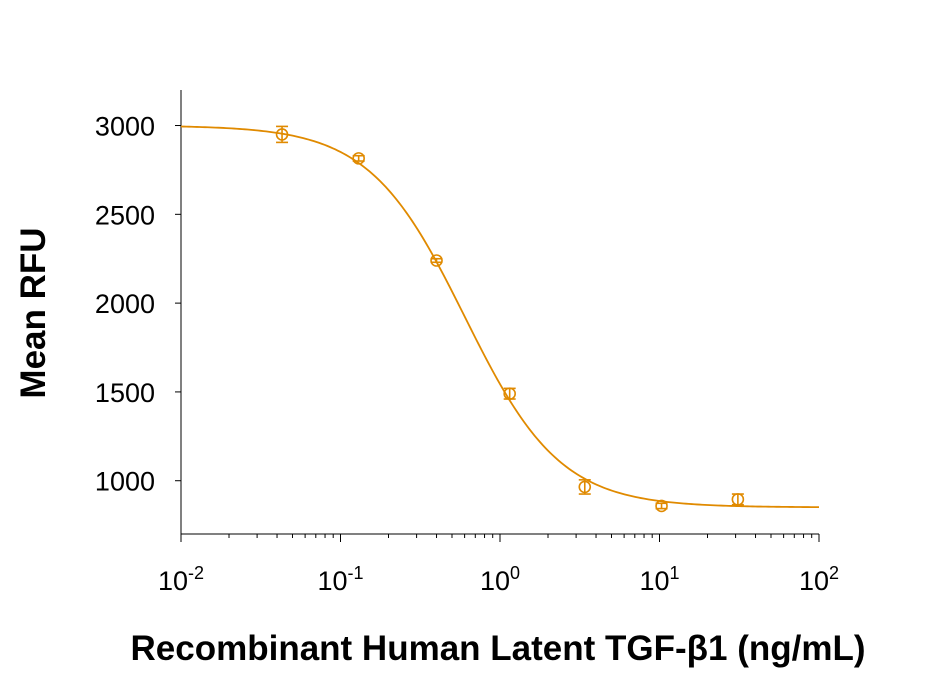 The width and height of the screenshot is (941, 673). Describe the element at coordinates (125, 127) in the screenshot. I see `y-tick-label: 3000` at that location.